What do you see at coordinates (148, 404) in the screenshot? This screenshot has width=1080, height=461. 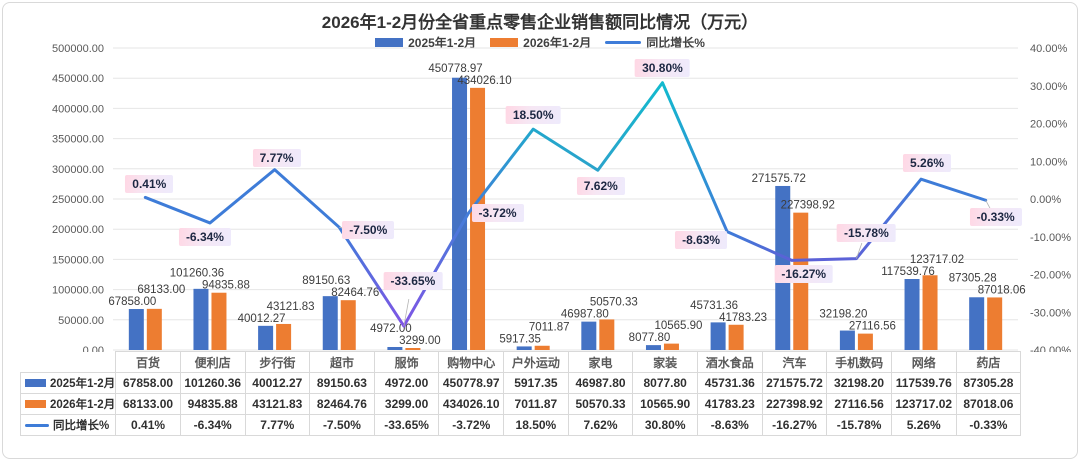 I see `table-cell: 68133.00` at bounding box center [148, 404].